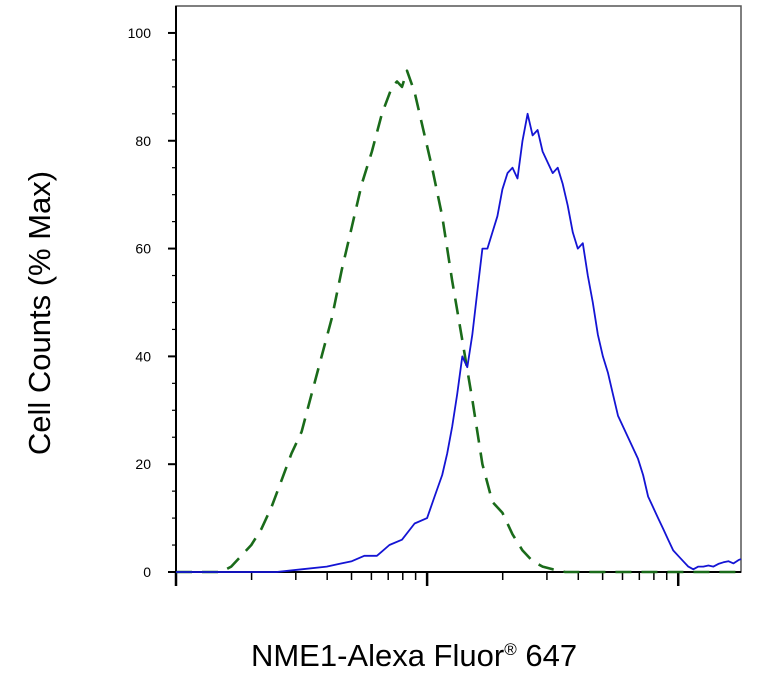 This screenshot has width=763, height=687. What do you see at coordinates (140, 33) in the screenshot?
I see `y-tick-label: 100` at bounding box center [140, 33].